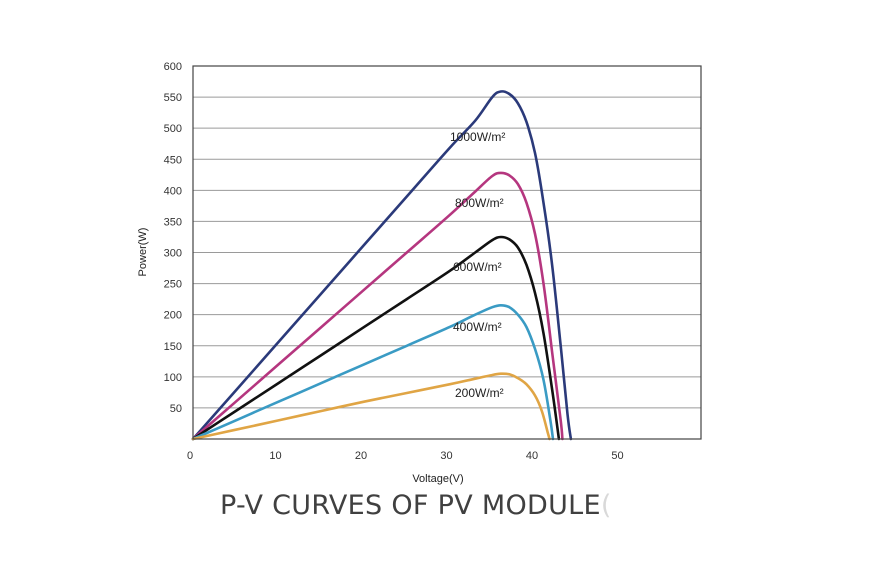  What do you see at coordinates (173, 129) in the screenshot?
I see `y-tick-label: 500` at bounding box center [173, 129].